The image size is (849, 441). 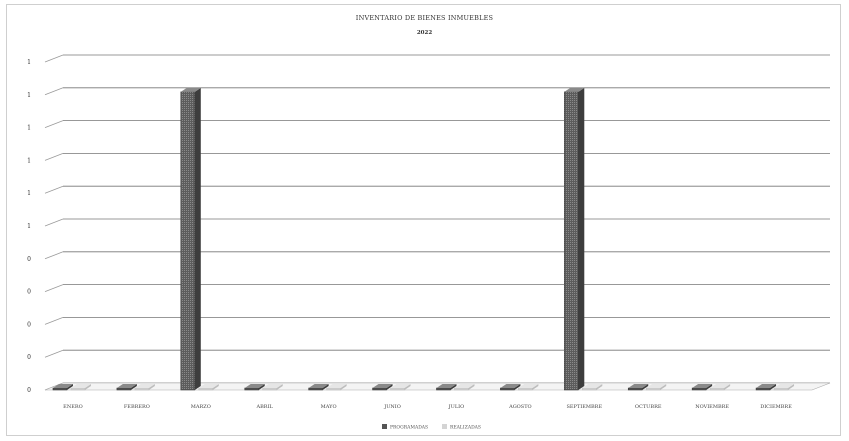 I want to click on bar-realizadas-marzo, so click(x=208, y=387).